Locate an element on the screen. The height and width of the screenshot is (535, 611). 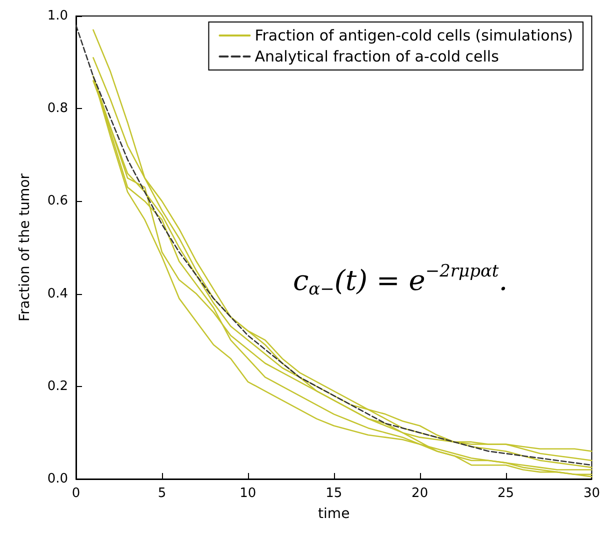
legend-label: Fraction of antigen-cold cells (simulations) is located at coordinates (414, 35).